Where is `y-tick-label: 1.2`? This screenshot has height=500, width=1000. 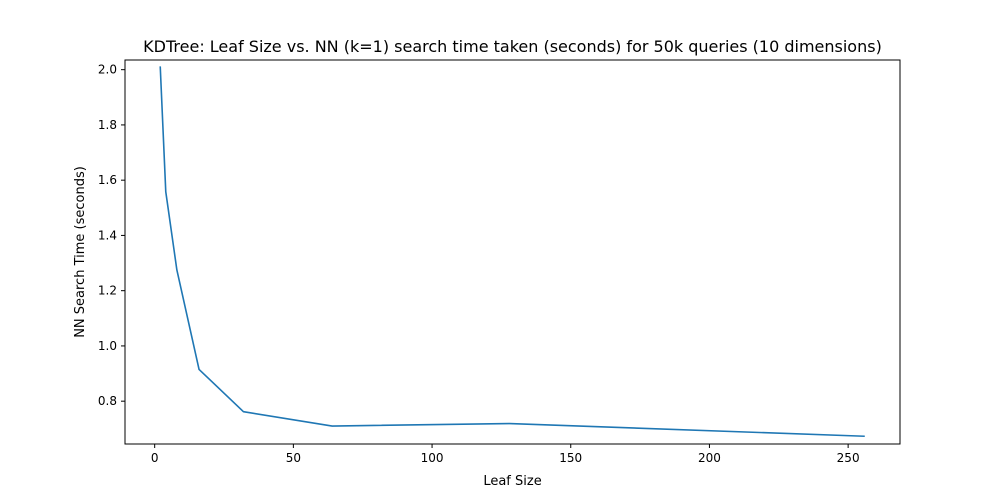 y-tick-label: 1.2 is located at coordinates (107, 291).